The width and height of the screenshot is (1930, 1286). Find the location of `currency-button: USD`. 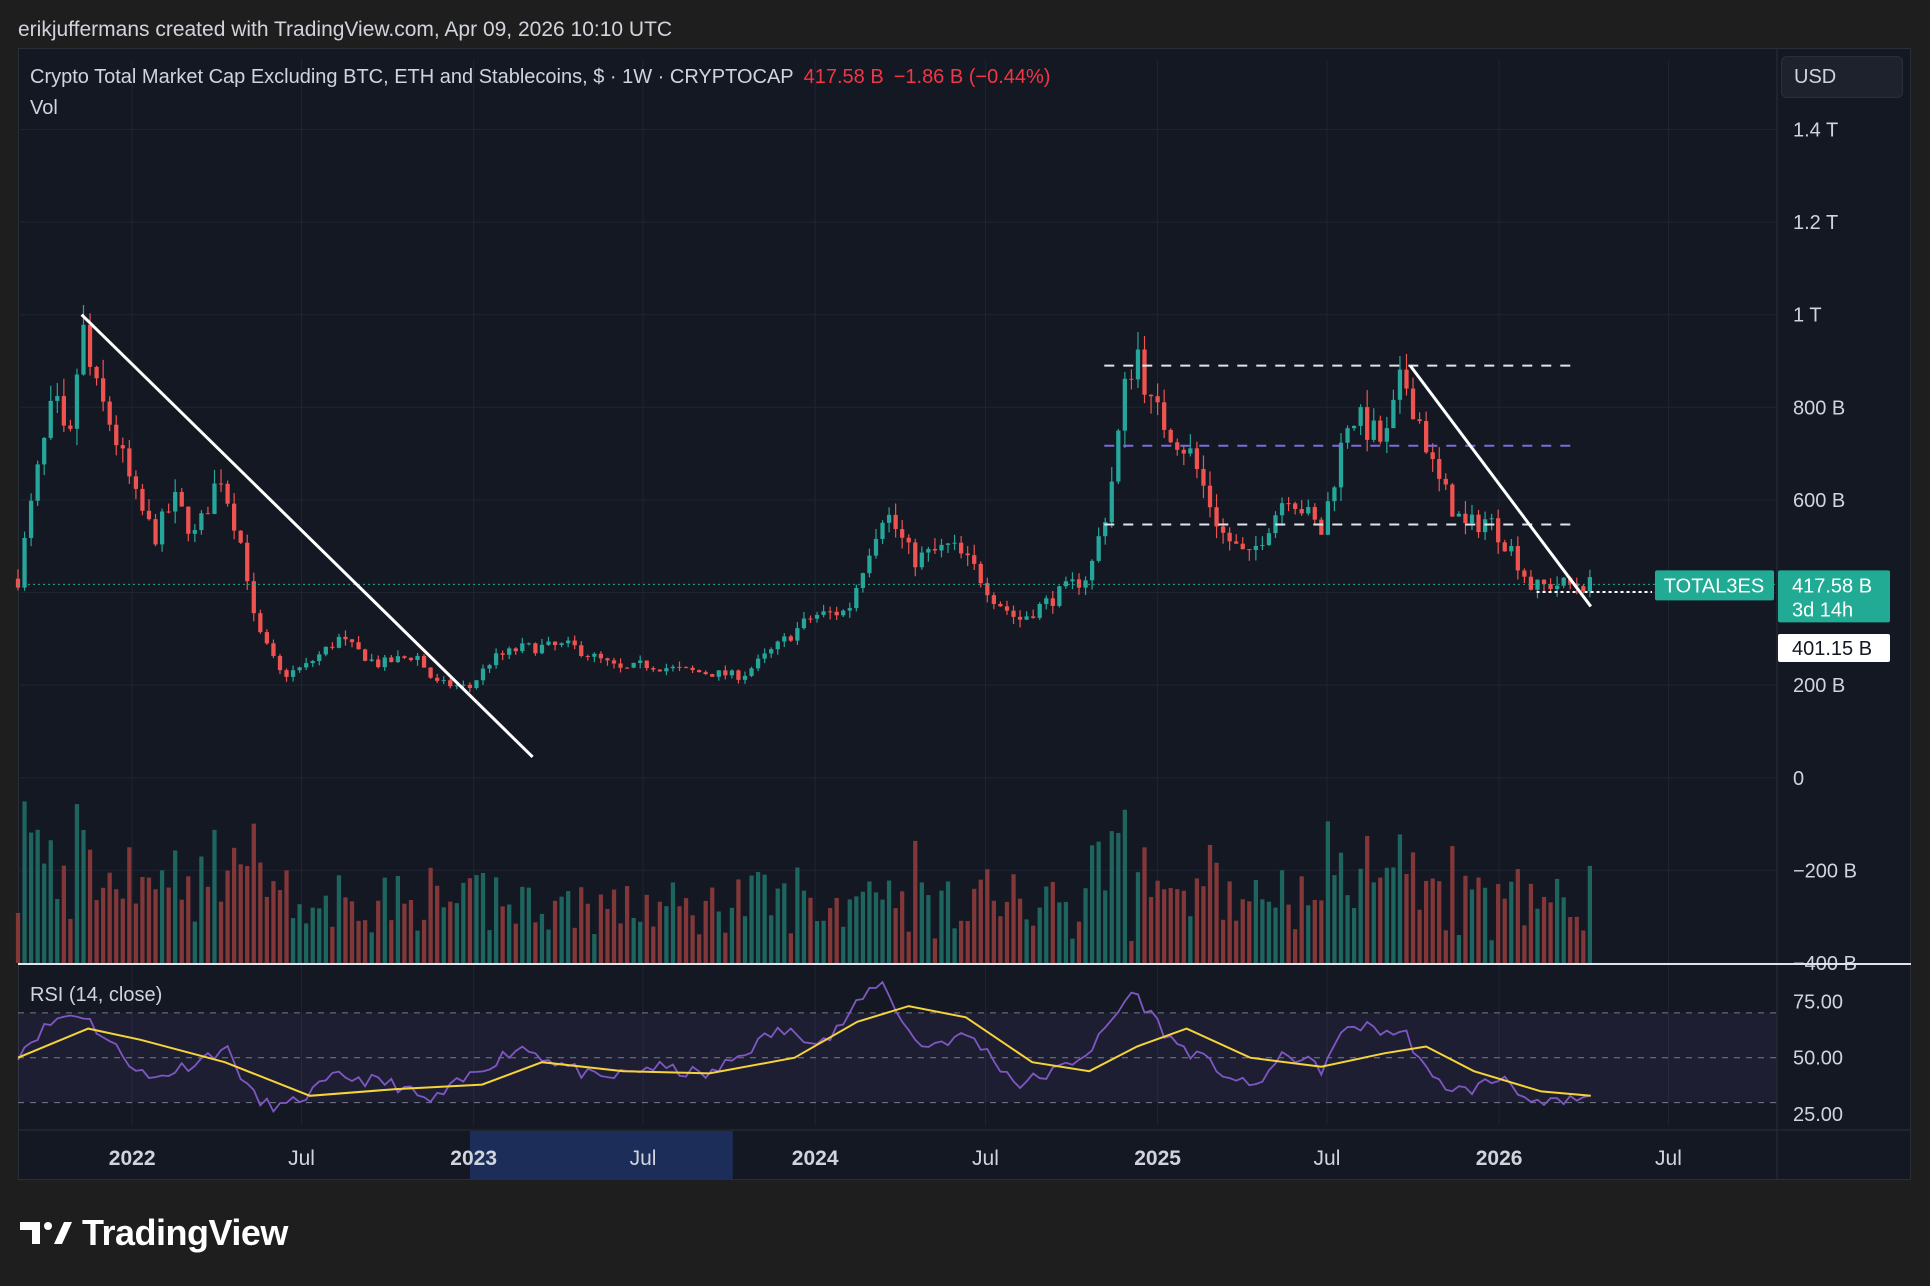

currency-button: USD is located at coordinates (1842, 77).